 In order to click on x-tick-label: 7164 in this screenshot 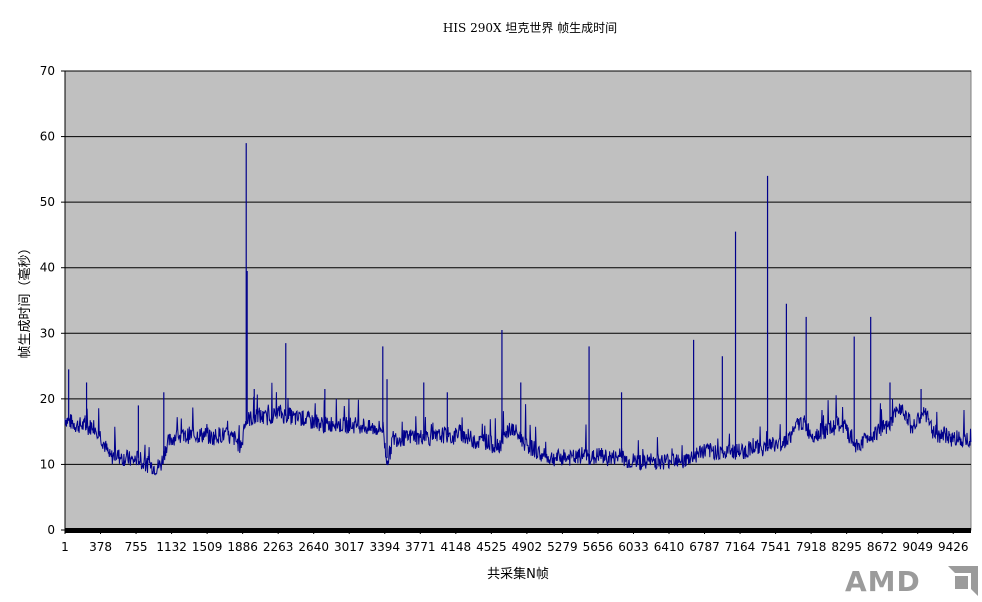, I will do `click(740, 547)`.